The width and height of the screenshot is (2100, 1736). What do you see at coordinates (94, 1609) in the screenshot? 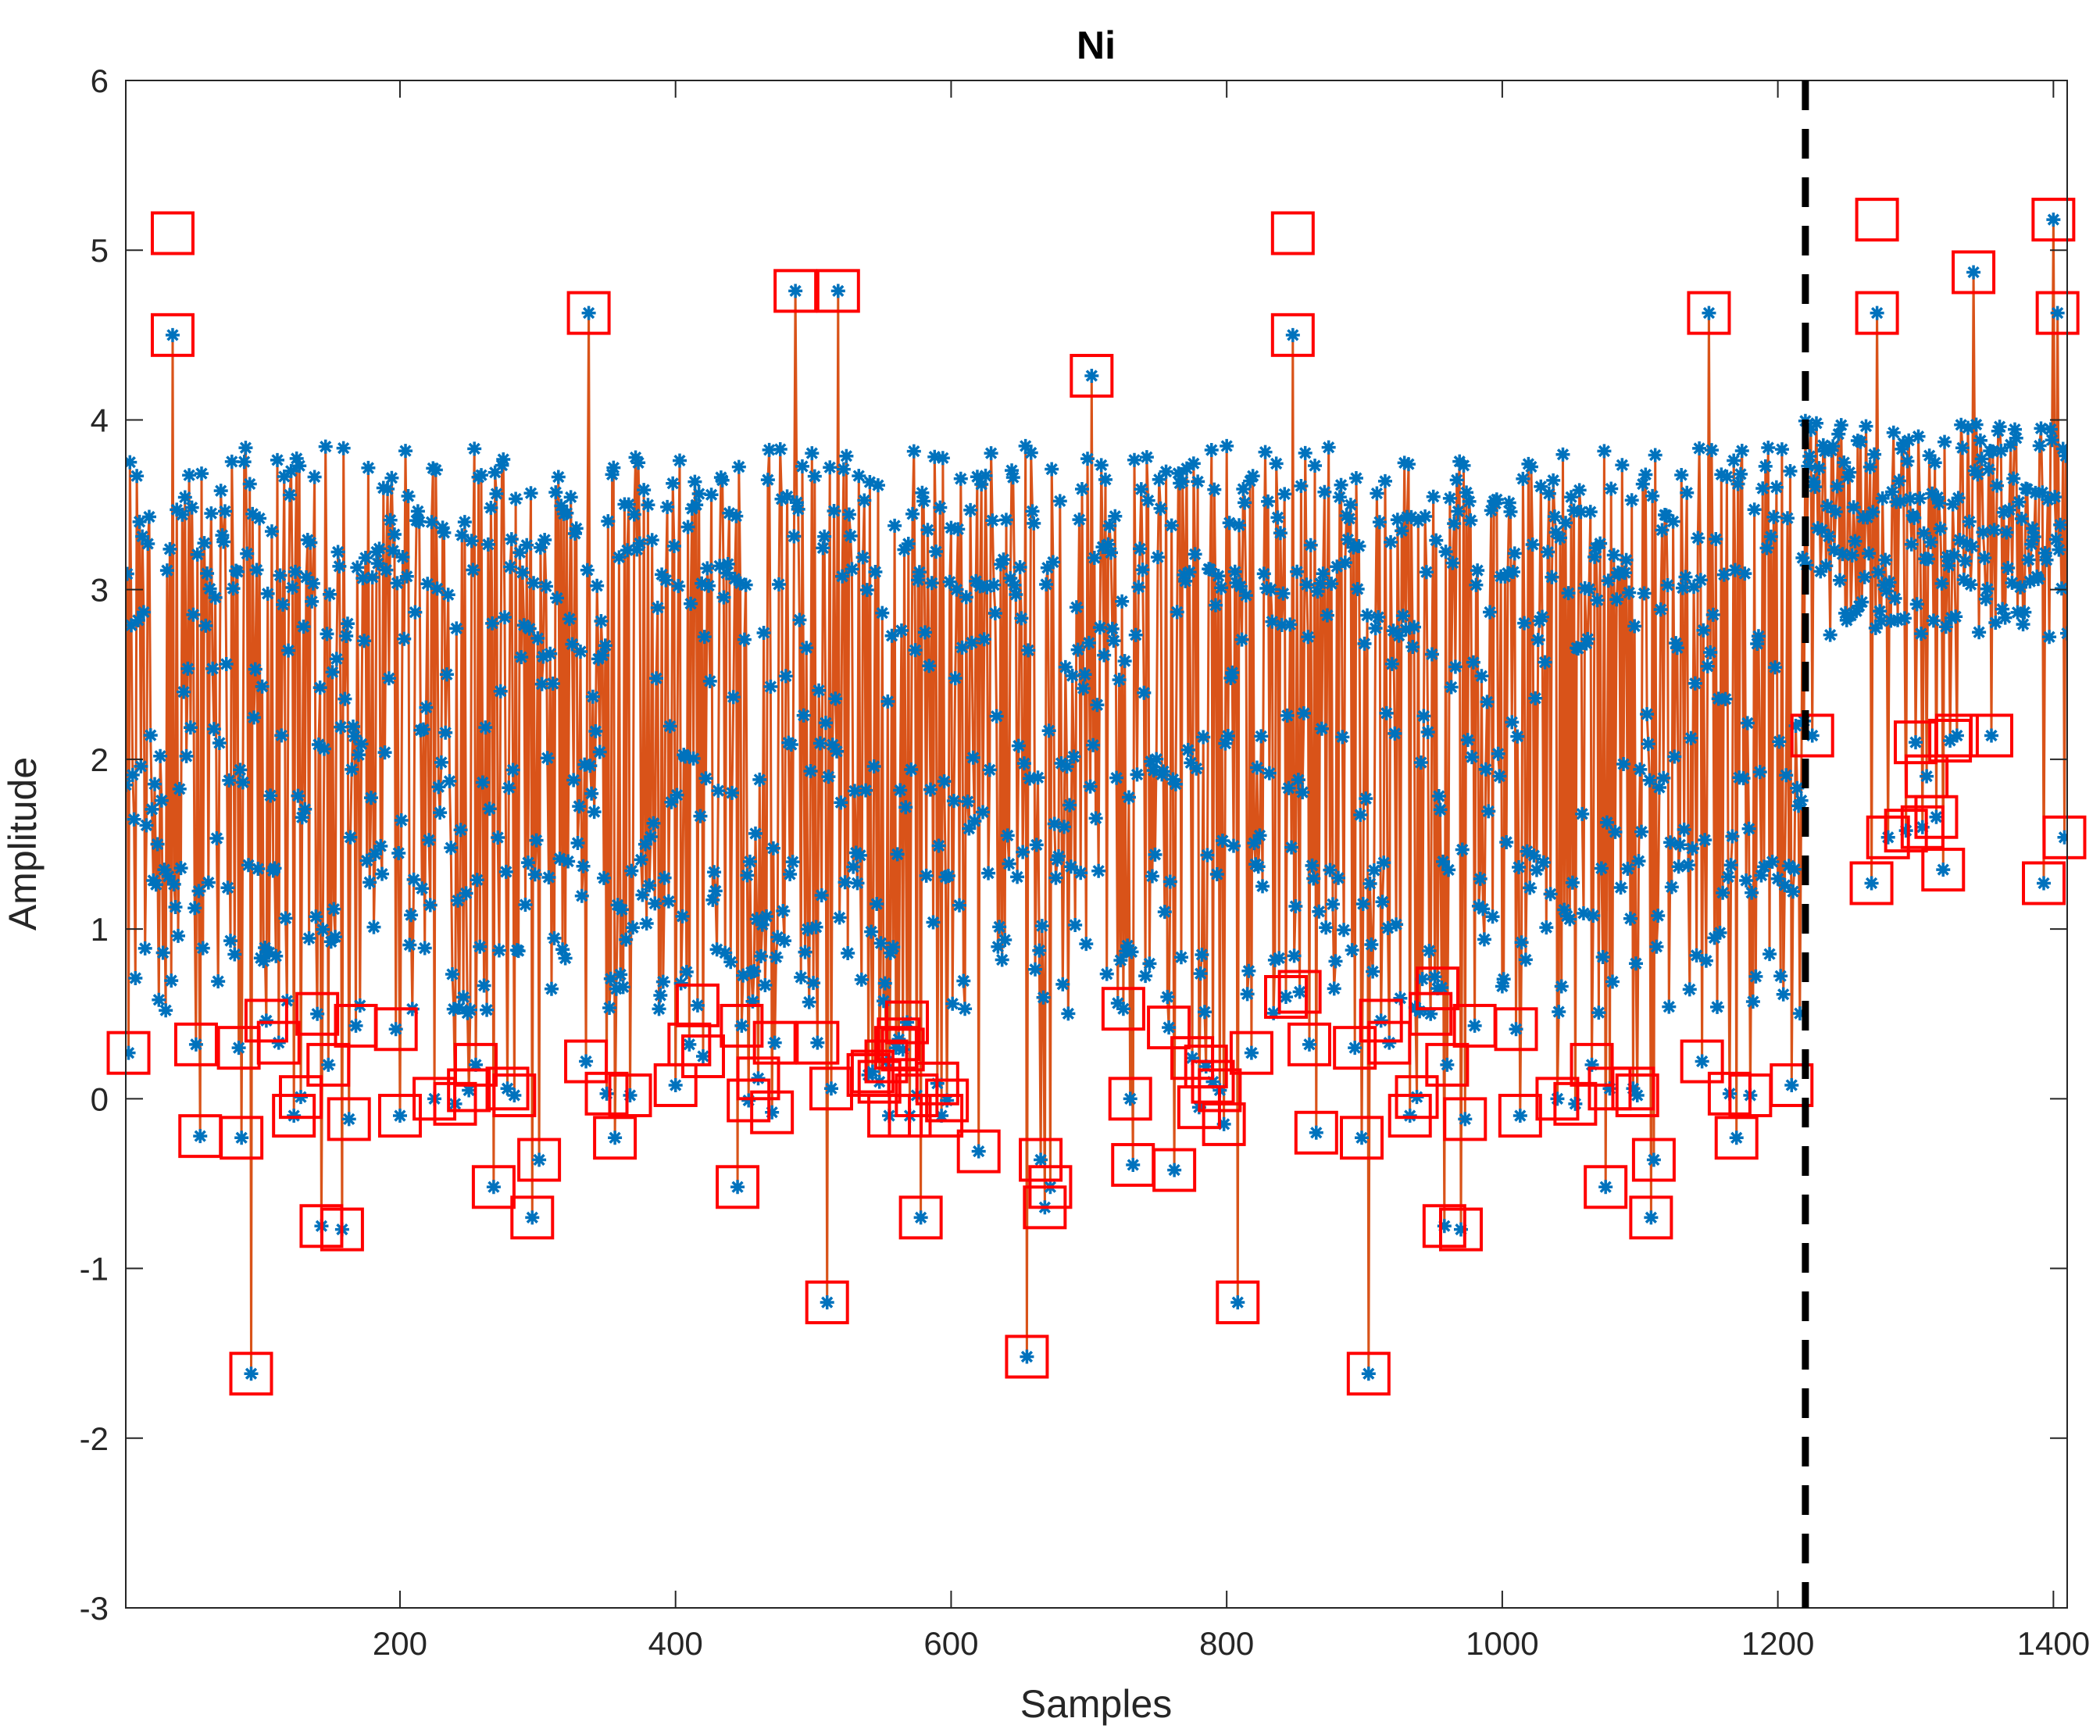
I see `y-tick-label: -3` at bounding box center [94, 1609].